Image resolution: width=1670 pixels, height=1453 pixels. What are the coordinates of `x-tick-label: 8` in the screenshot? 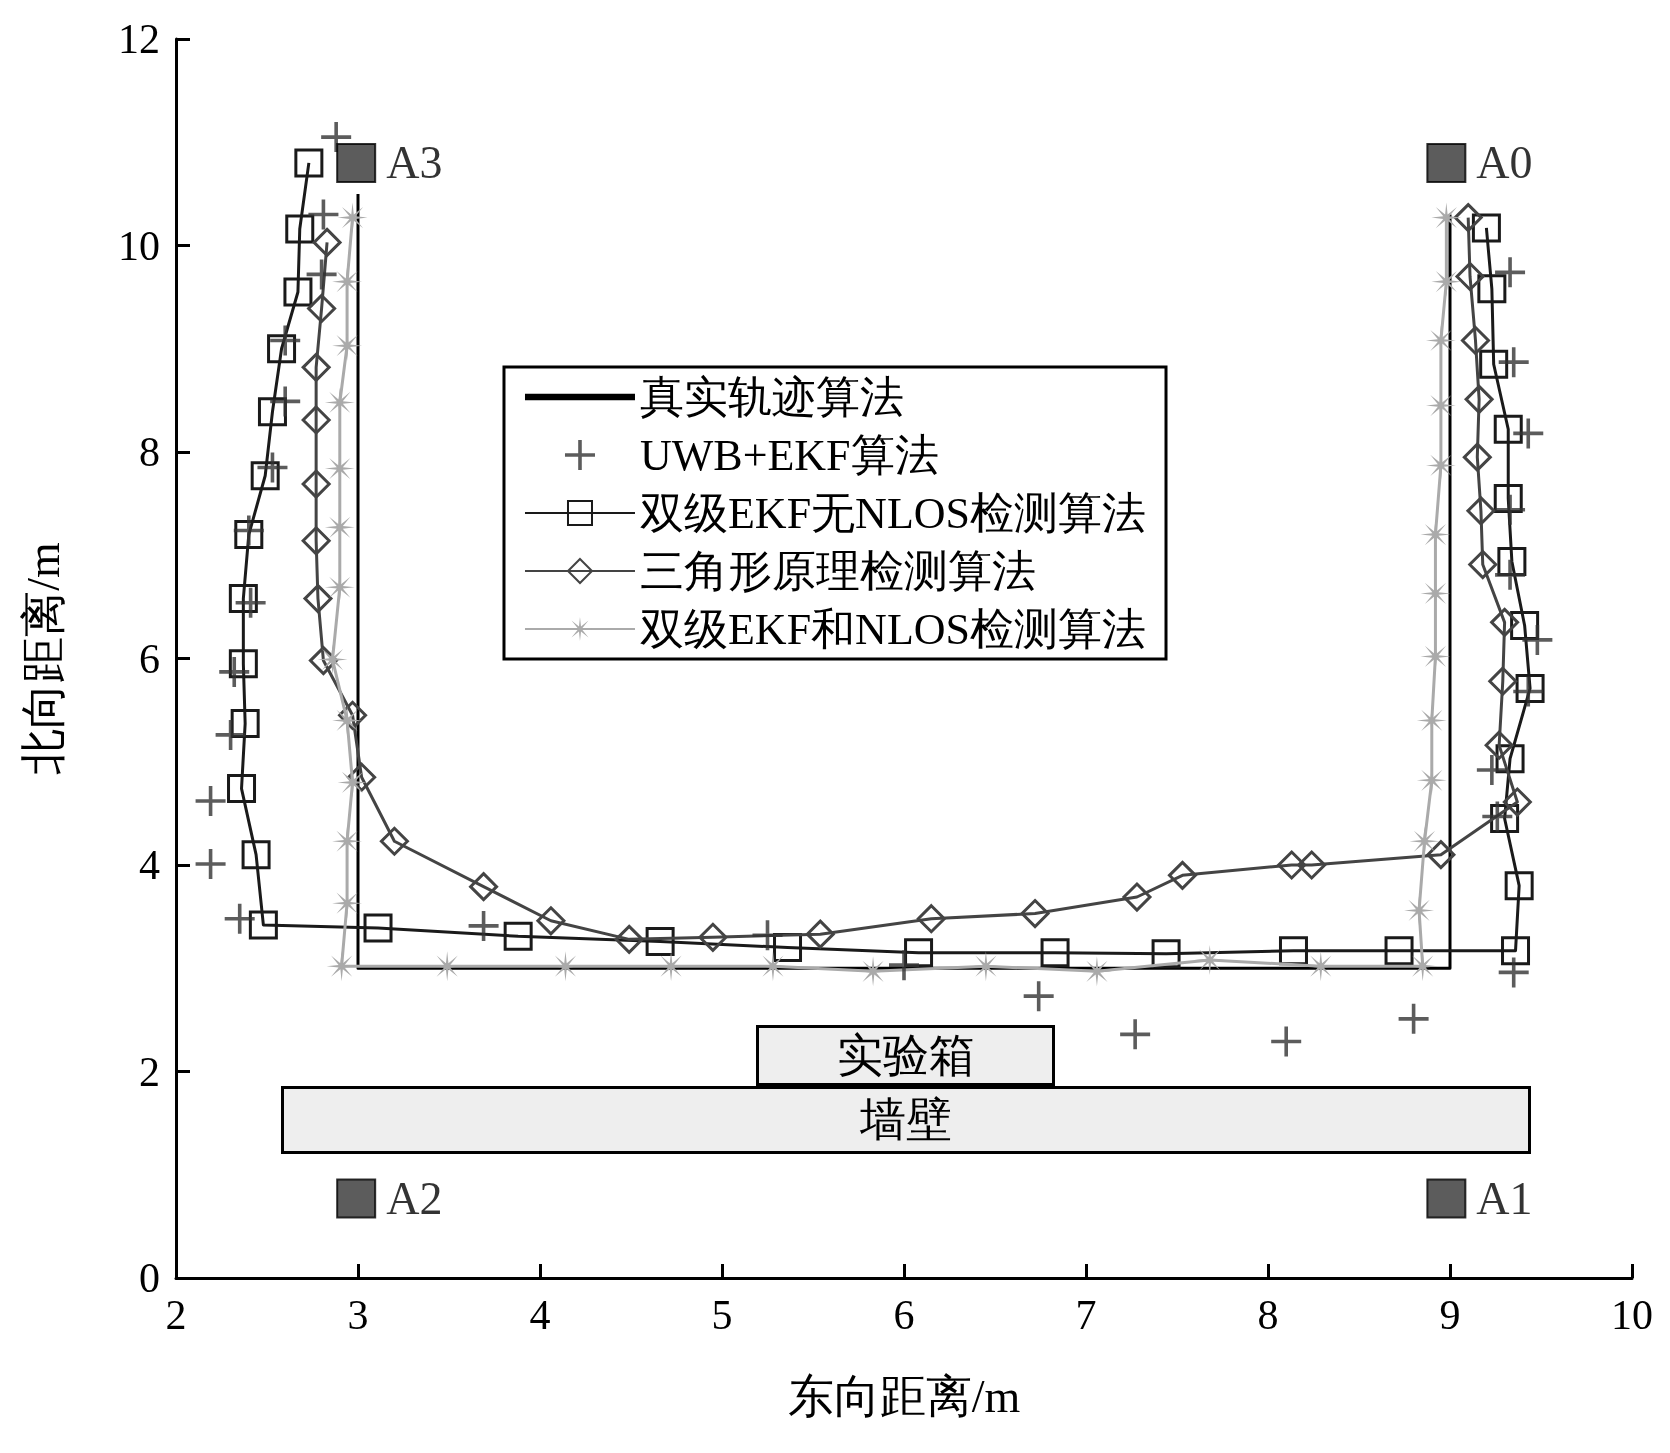 It's located at (1268, 1315).